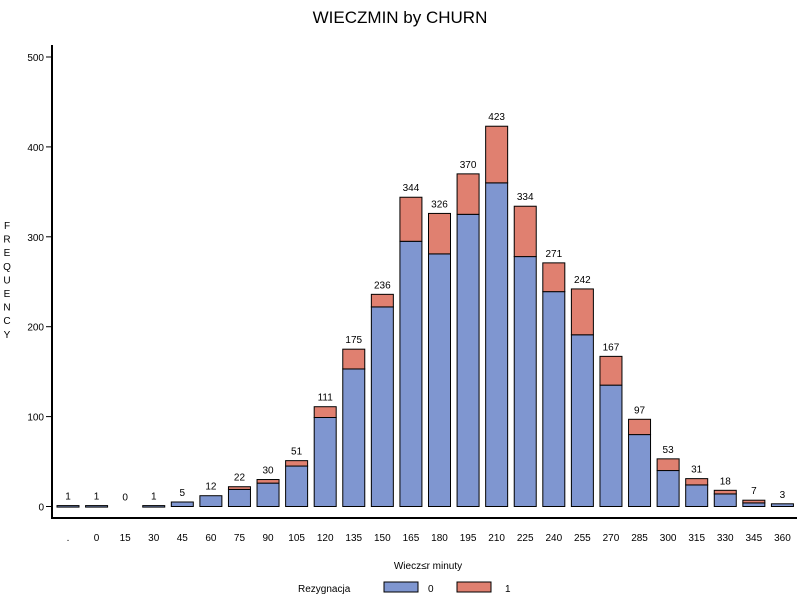 The image size is (800, 600). What do you see at coordinates (326, 398) in the screenshot?
I see `data-label-120: 111` at bounding box center [326, 398].